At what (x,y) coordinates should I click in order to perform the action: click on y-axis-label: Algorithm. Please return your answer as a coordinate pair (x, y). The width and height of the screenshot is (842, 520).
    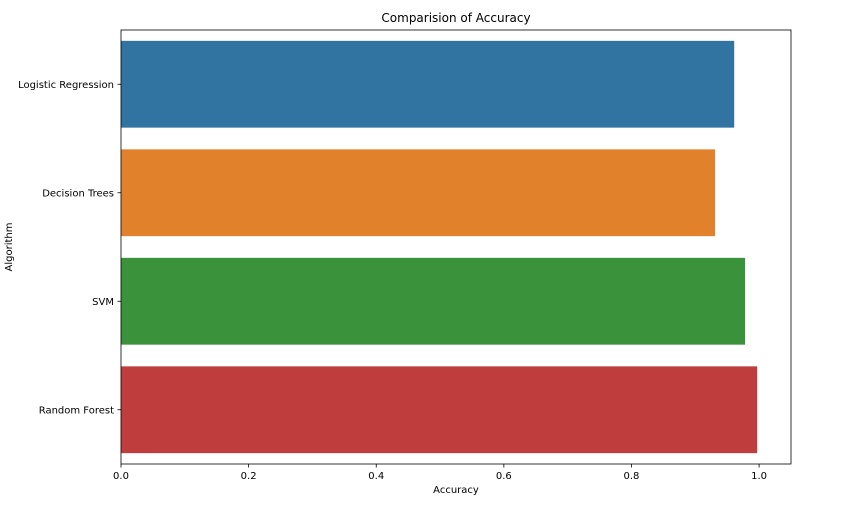
    Looking at the image, I should click on (9, 247).